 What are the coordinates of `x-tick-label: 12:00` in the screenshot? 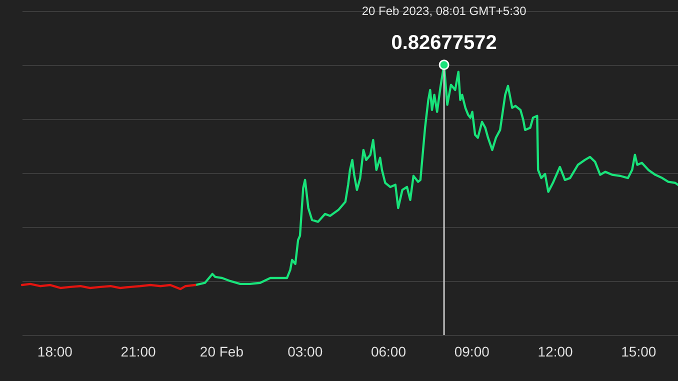 It's located at (555, 352).